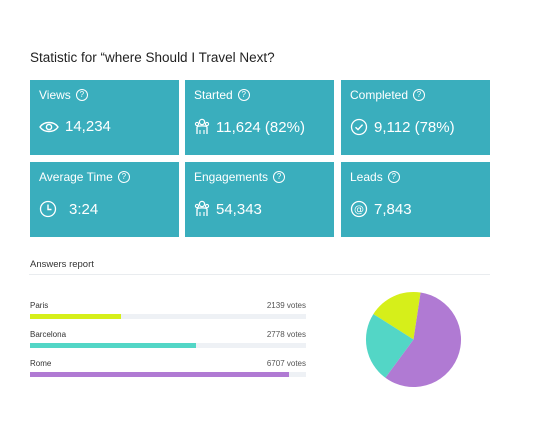 This screenshot has height=443, width=537. Describe the element at coordinates (423, 340) in the screenshot. I see `pie-slice-rome` at that location.